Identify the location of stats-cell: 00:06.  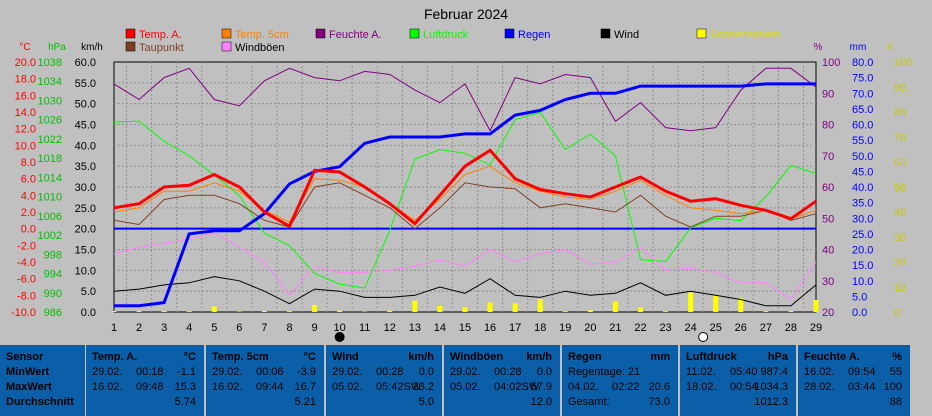
(270, 372).